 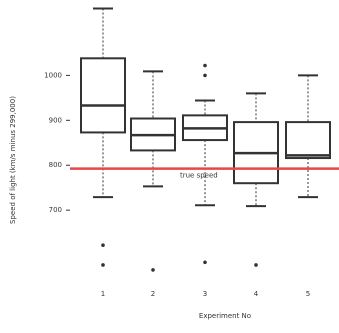 I want to click on y-tick-label: 900, so click(x=55, y=120).